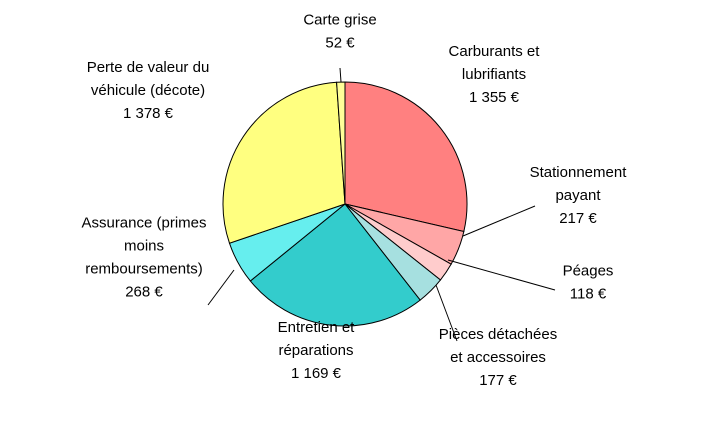 This screenshot has width=725, height=433. Describe the element at coordinates (148, 90) in the screenshot. I see `slice-perte-valeur-label-line: véhicule (décote)` at that location.